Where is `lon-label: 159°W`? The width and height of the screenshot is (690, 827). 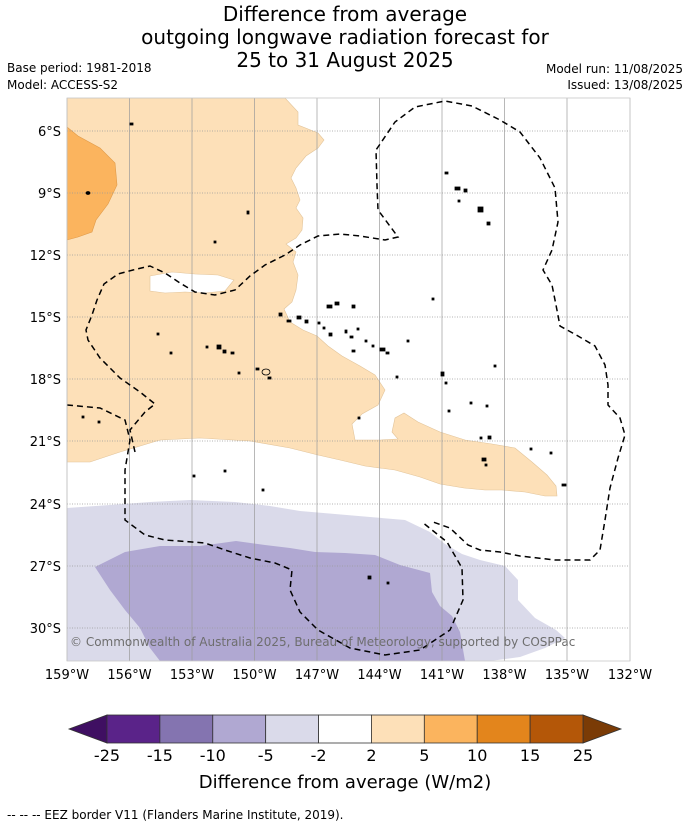
lon-label: 159°W is located at coordinates (67, 675).